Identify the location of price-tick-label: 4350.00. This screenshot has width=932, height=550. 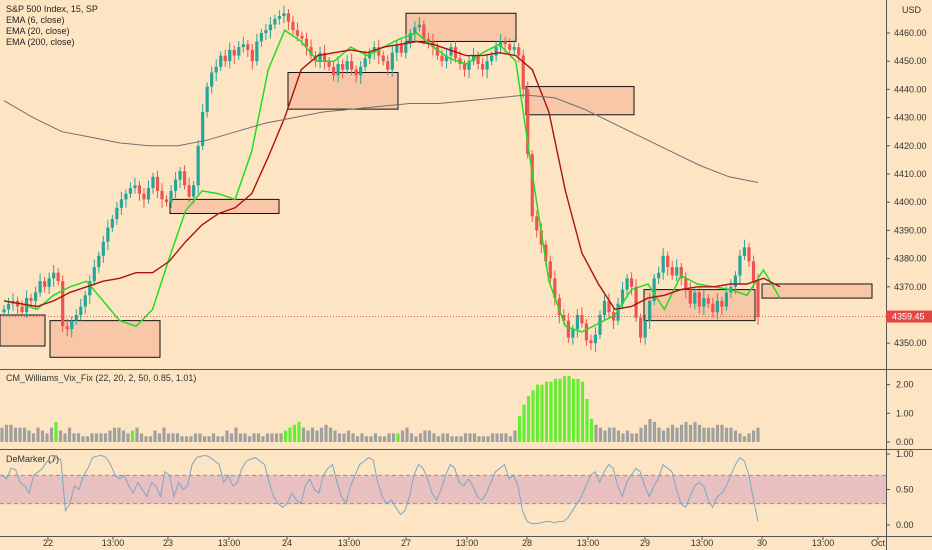
(910, 343).